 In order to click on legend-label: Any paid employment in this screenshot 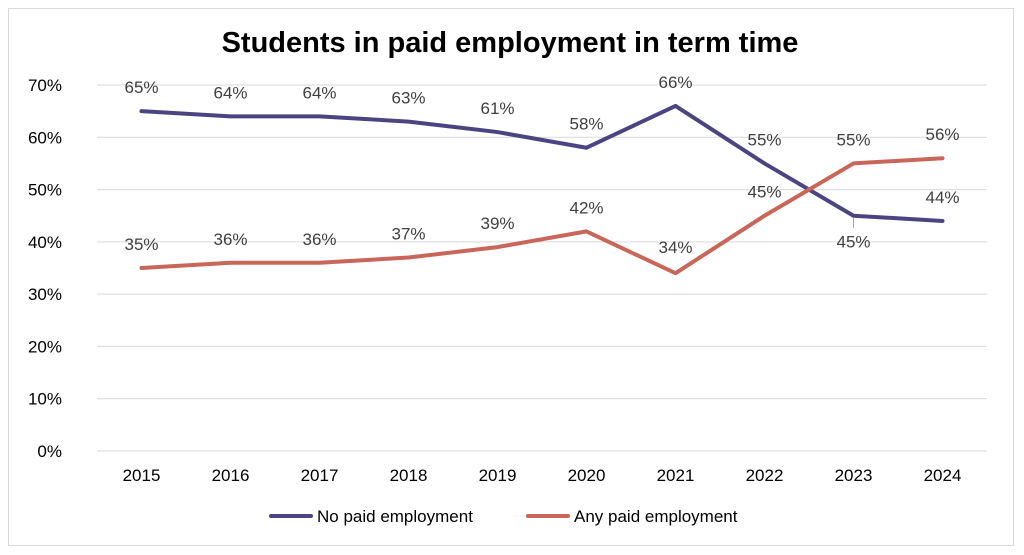, I will do `click(656, 516)`.